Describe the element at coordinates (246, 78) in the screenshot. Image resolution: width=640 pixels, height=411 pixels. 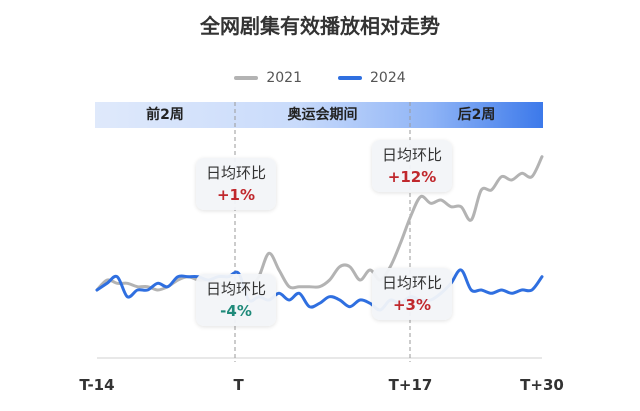
I see `legend-swatch-2021` at that location.